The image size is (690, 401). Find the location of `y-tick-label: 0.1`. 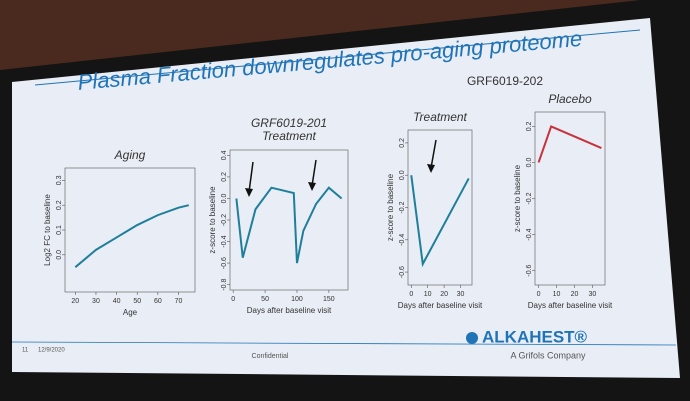

y-tick-label: 0.1 is located at coordinates (59, 230).